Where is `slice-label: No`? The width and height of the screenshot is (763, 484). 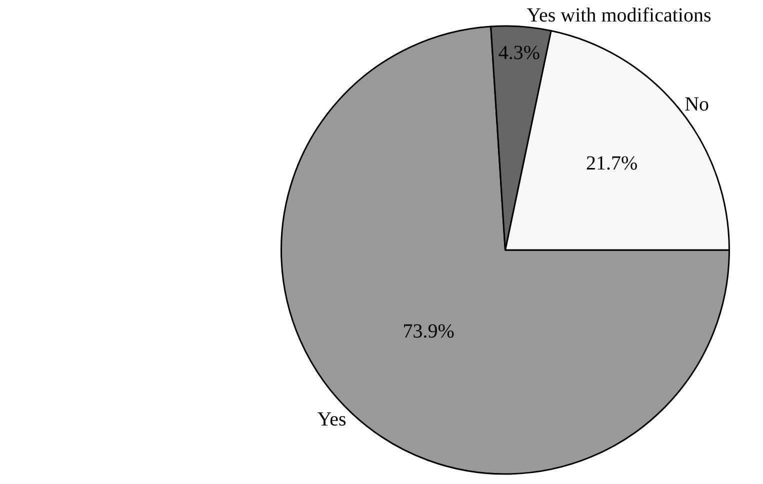
slice-label: No is located at coordinates (697, 104).